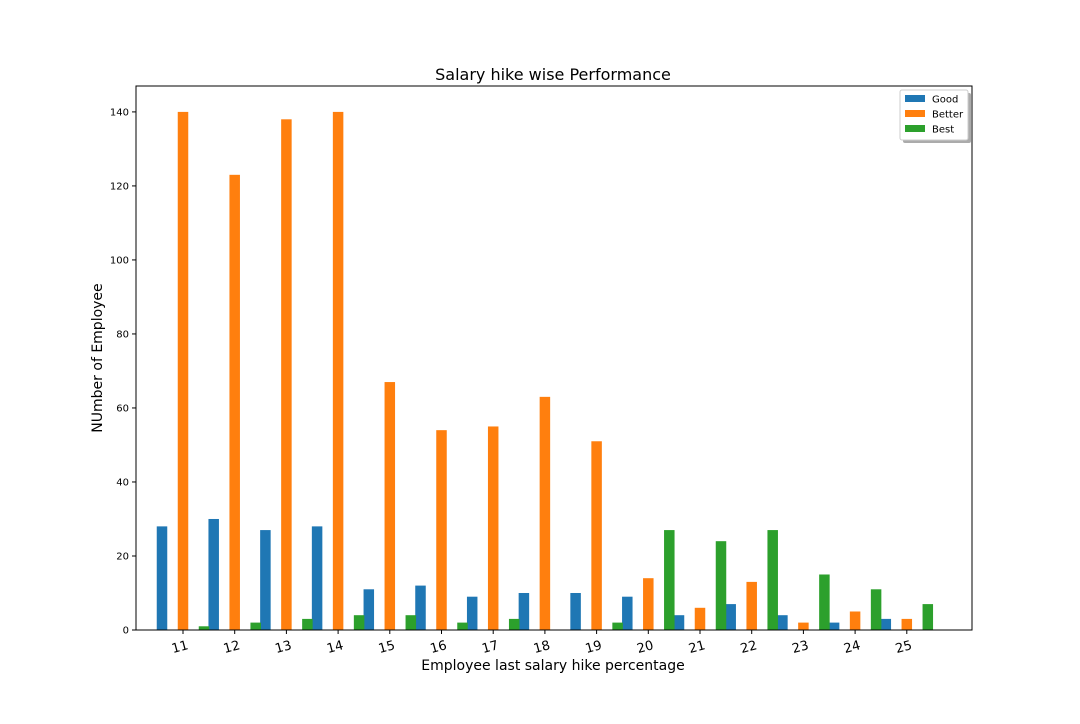 This screenshot has width=1080, height=724. Describe the element at coordinates (122, 334) in the screenshot. I see `y-tick-label: 80` at that location.